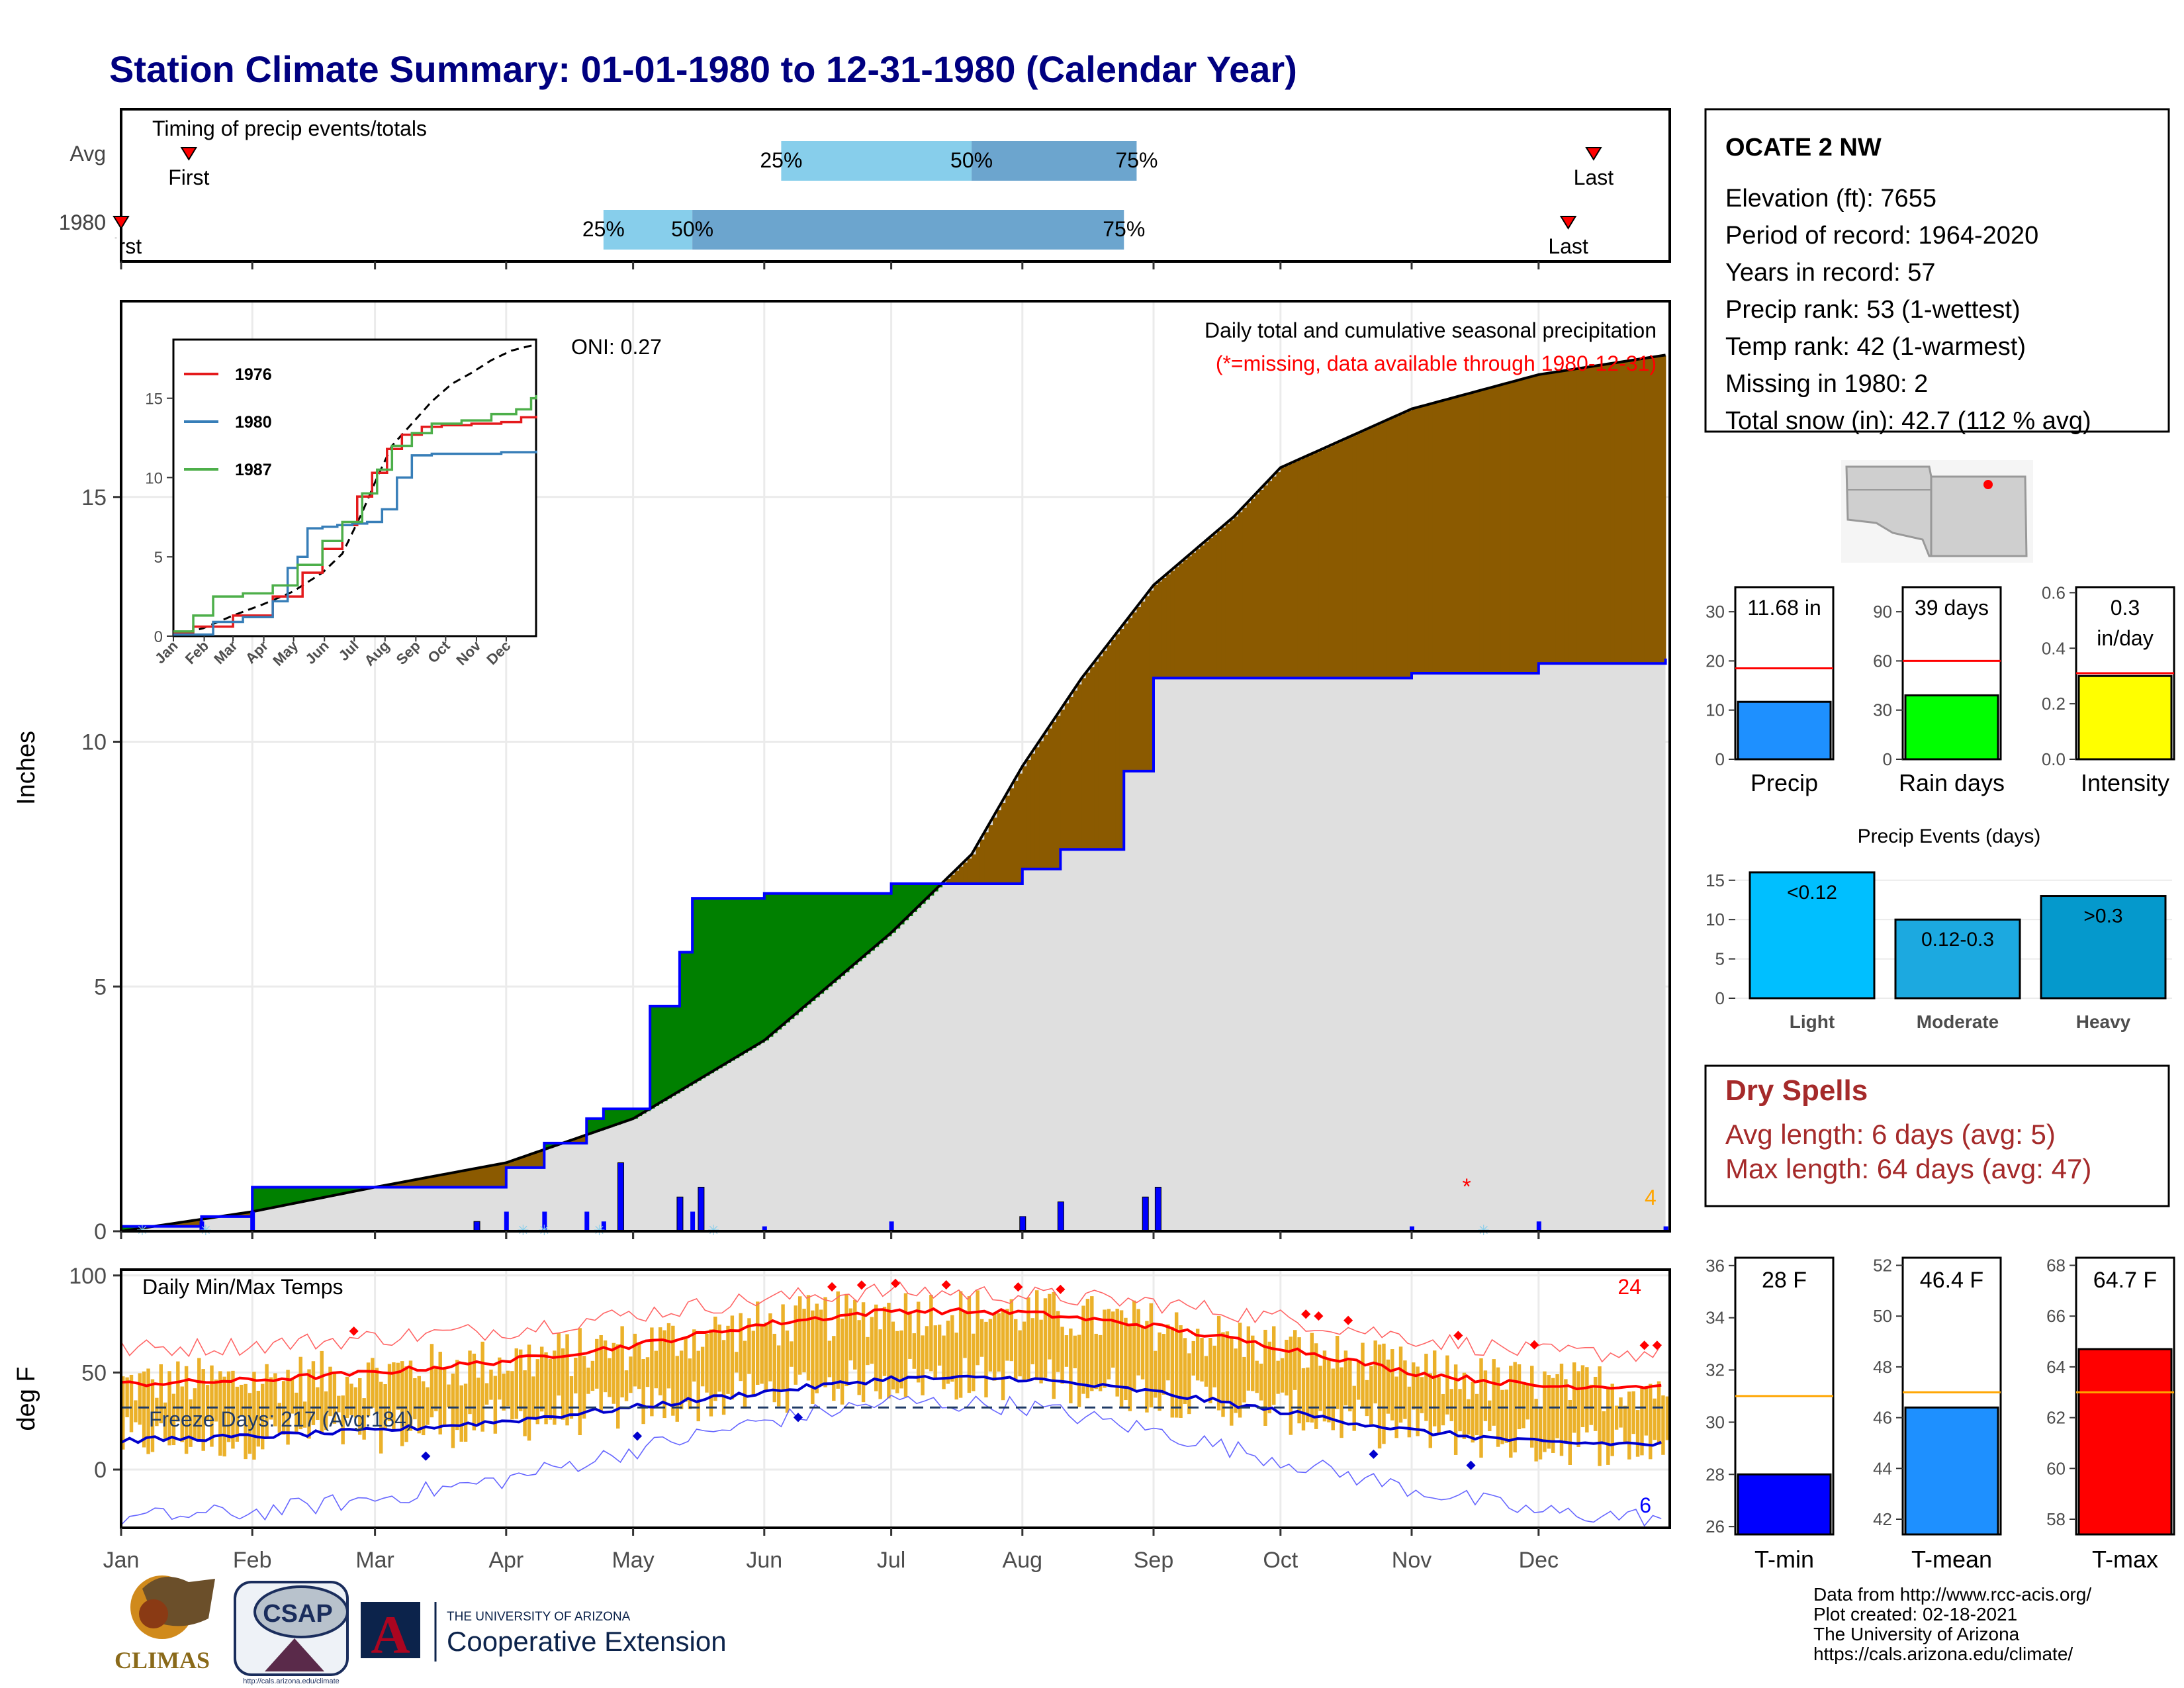 The height and width of the screenshot is (1688, 2184). Describe the element at coordinates (1883, 1468) in the screenshot. I see `tempbar-ytick-label: 44` at that location.